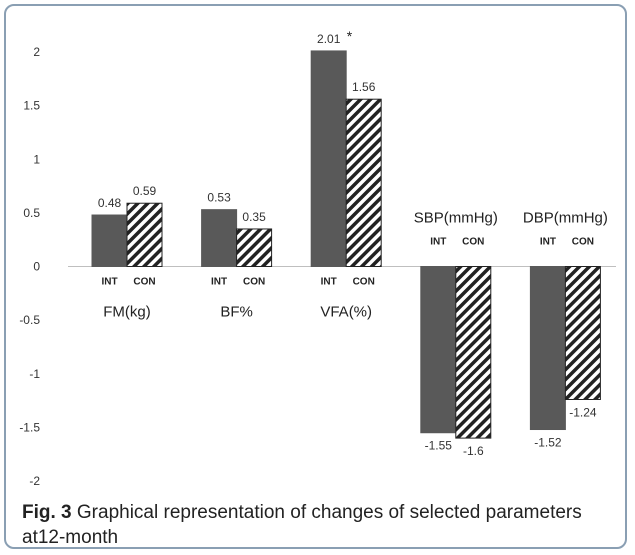  Describe the element at coordinates (47, 512) in the screenshot. I see `figure-label: Fig. 3` at that location.